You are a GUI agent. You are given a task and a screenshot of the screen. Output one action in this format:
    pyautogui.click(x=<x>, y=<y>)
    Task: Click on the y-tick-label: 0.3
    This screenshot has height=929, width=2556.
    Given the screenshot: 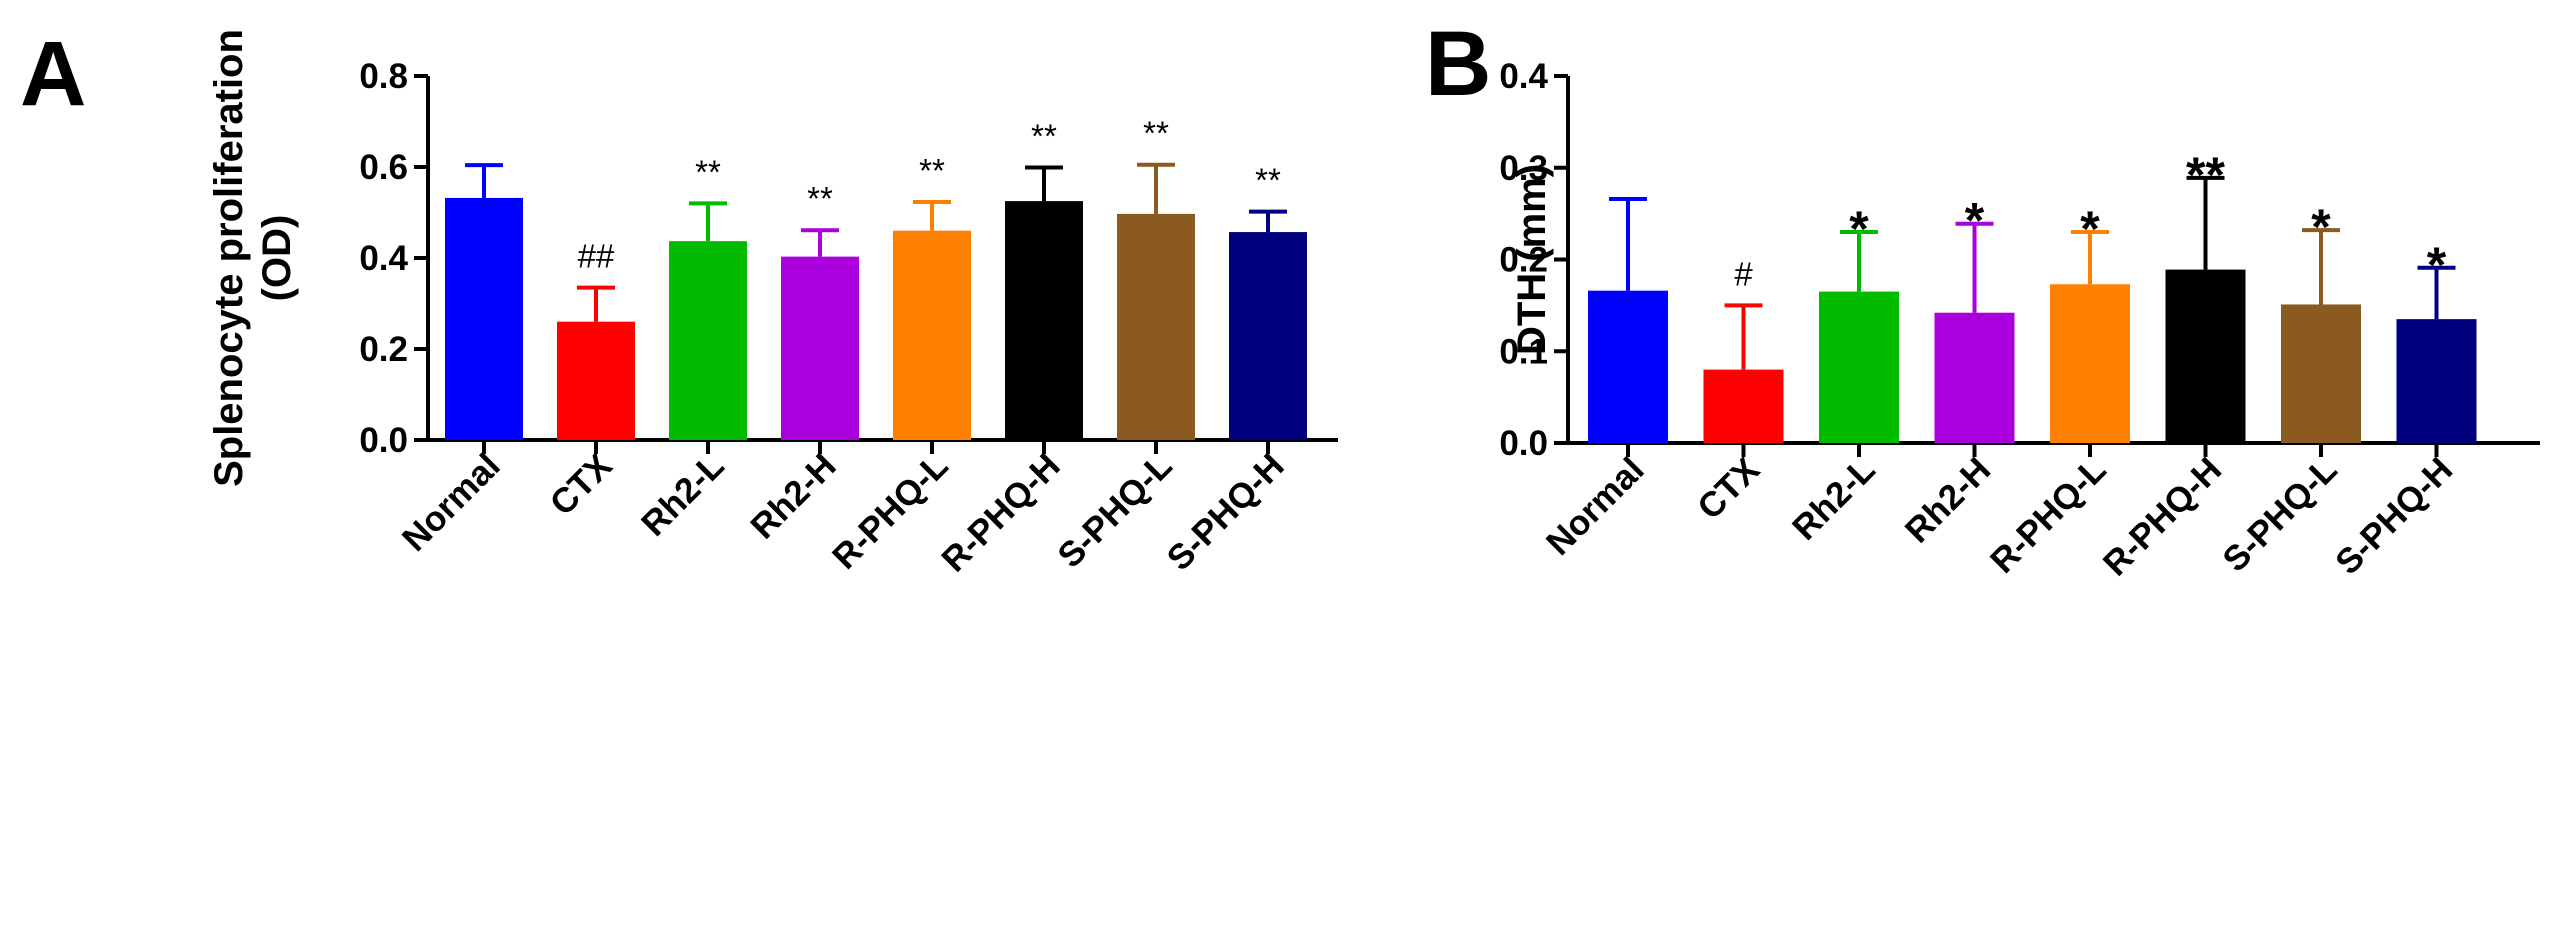 What is the action you would take?
    pyautogui.click(x=1523, y=168)
    